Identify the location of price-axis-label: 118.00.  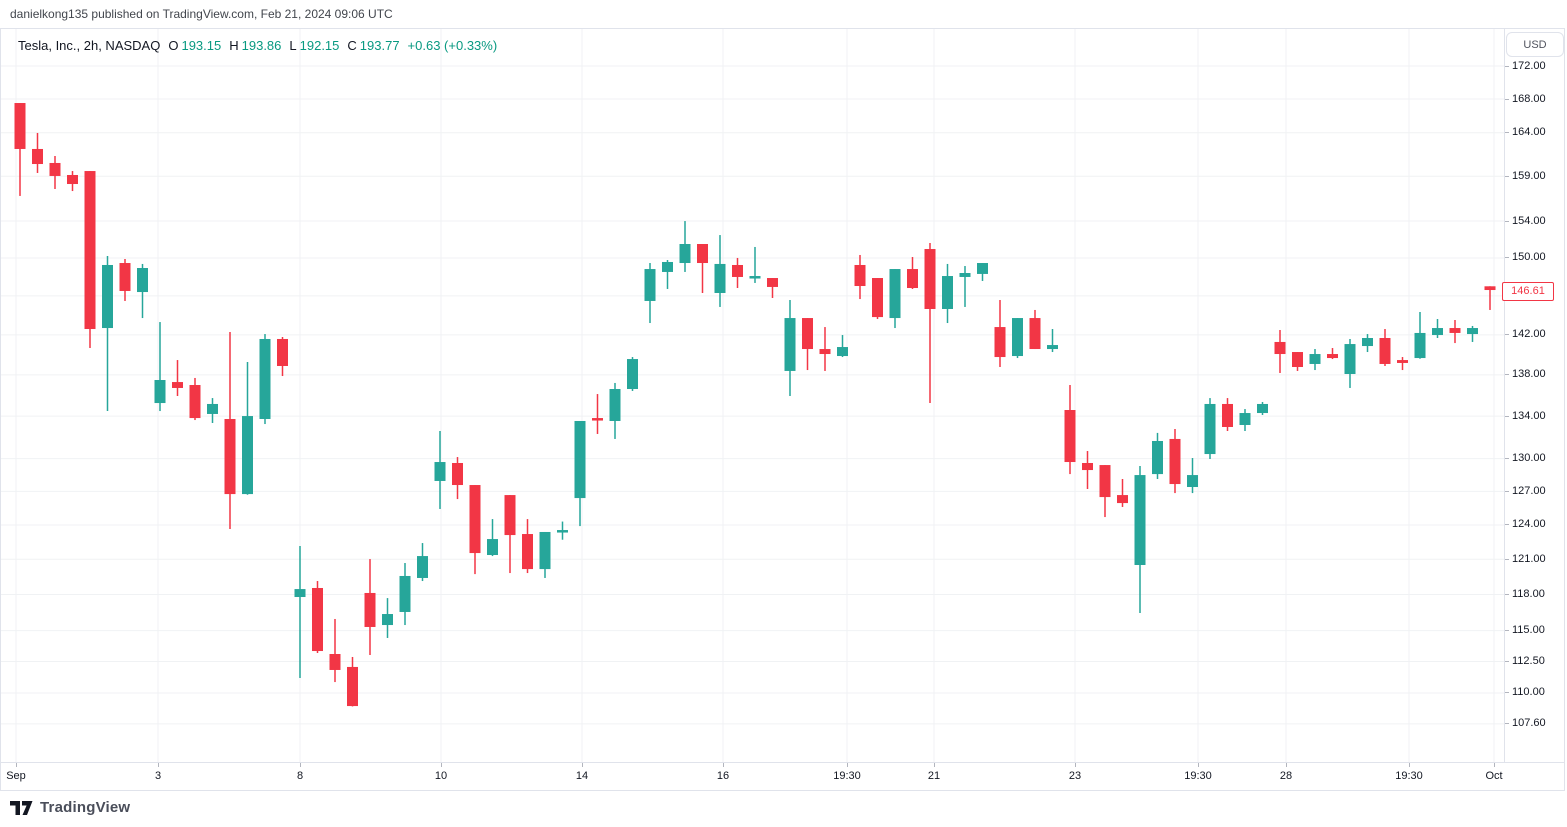
(1528, 594).